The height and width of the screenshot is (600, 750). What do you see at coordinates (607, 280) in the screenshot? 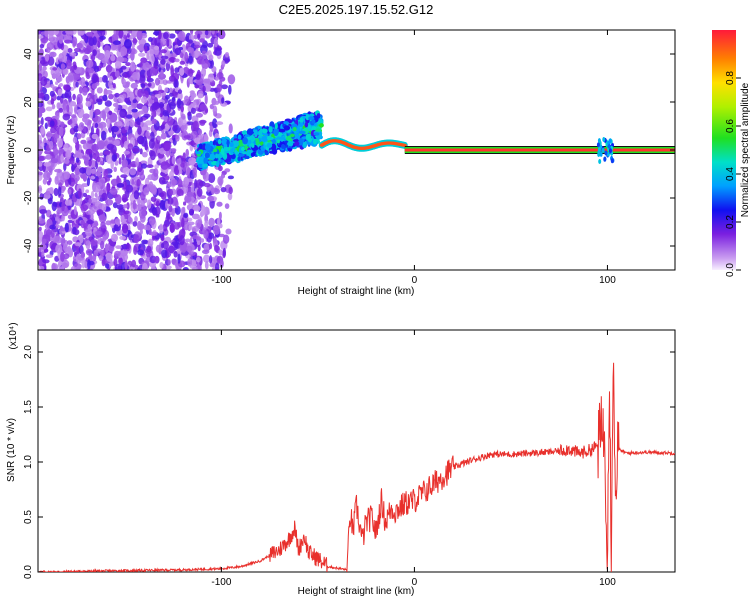
I see `spectrogram-x-tick-label: 100` at bounding box center [607, 280].